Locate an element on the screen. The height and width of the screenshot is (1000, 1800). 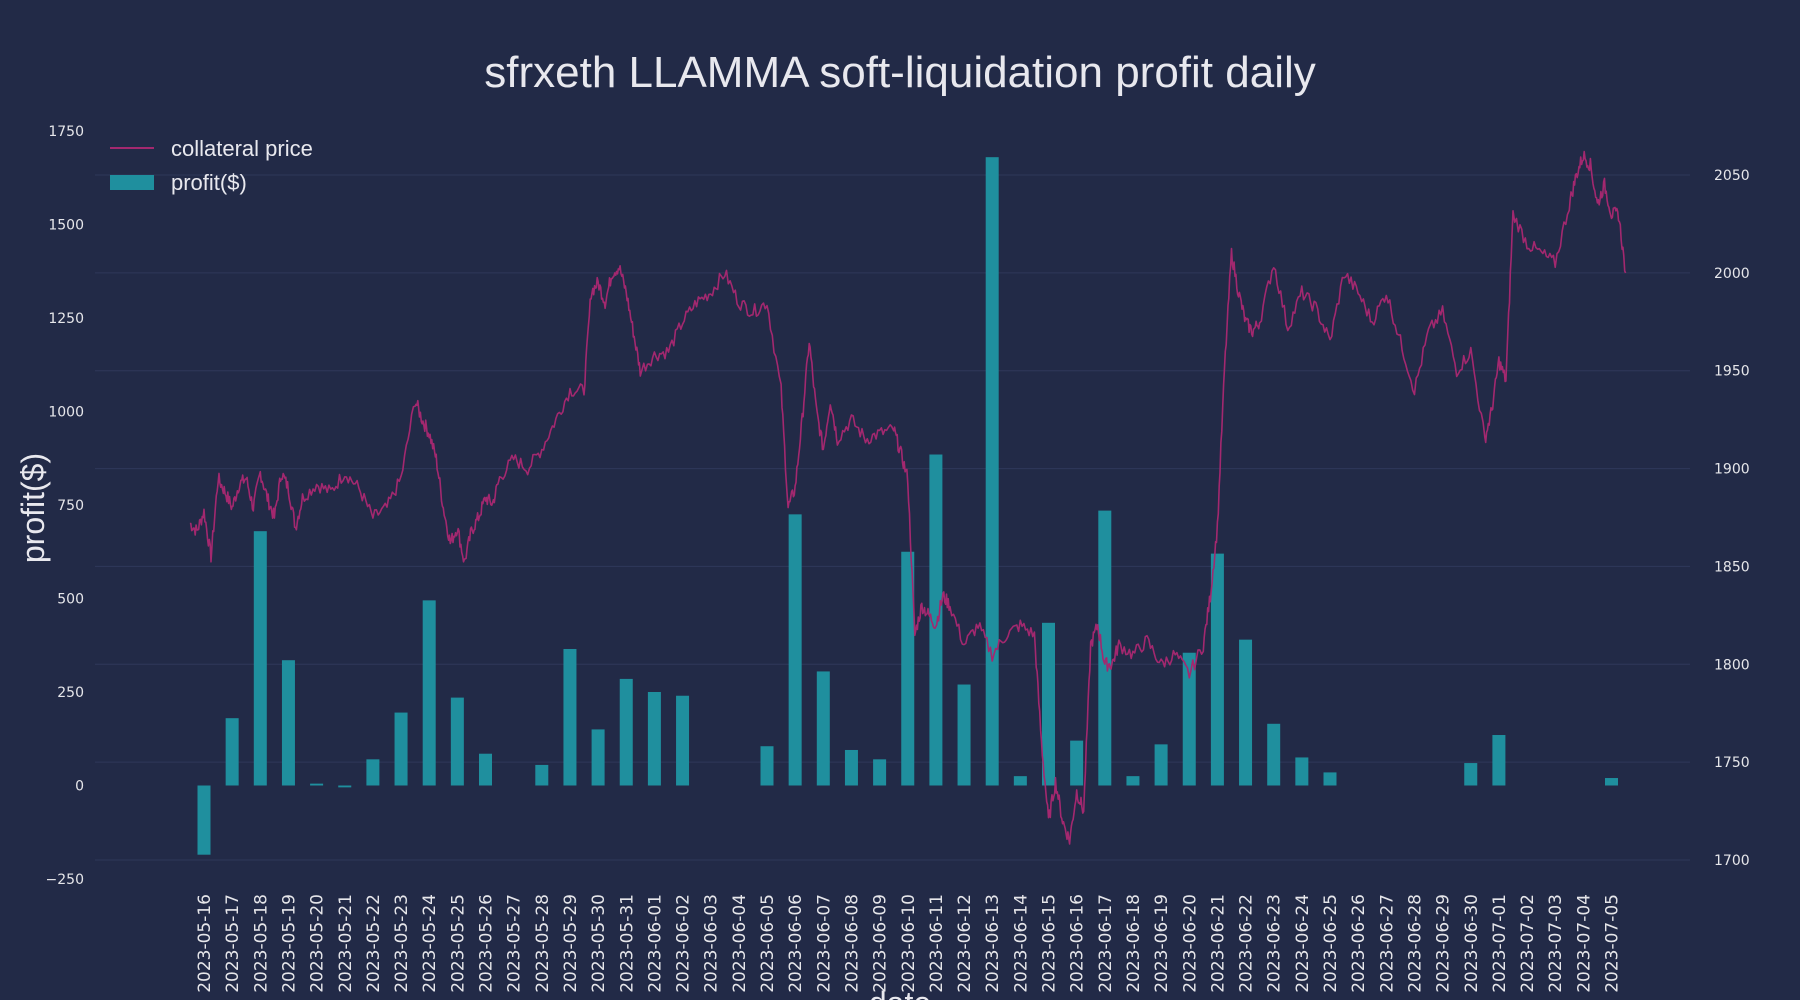
x-tick-label: 2023-06-11 is located at coordinates (937, 943).